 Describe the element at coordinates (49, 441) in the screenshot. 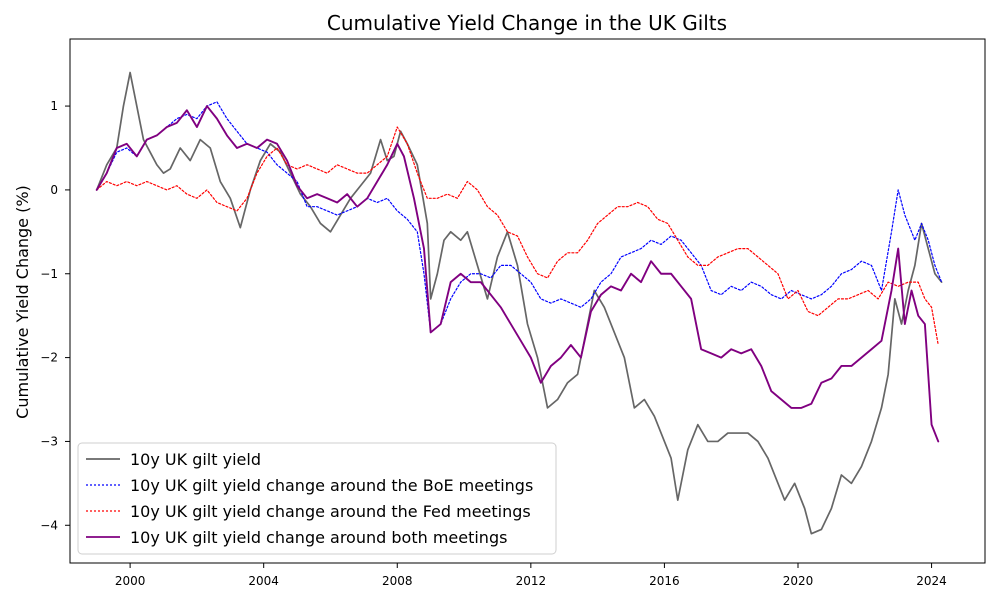

I see `y-tick-label: −3` at that location.